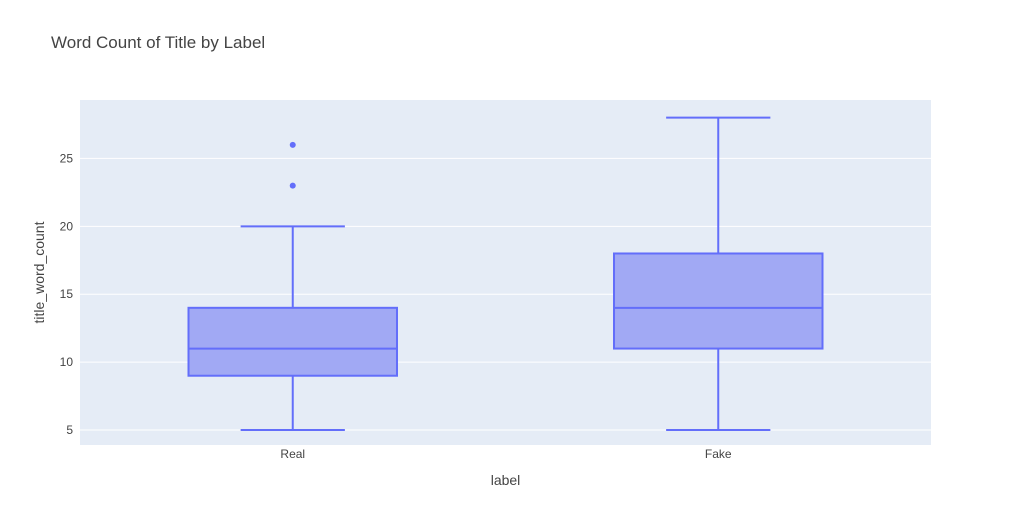 This screenshot has width=1012, height=525. I want to click on y-tick-label: 10, so click(67, 362).